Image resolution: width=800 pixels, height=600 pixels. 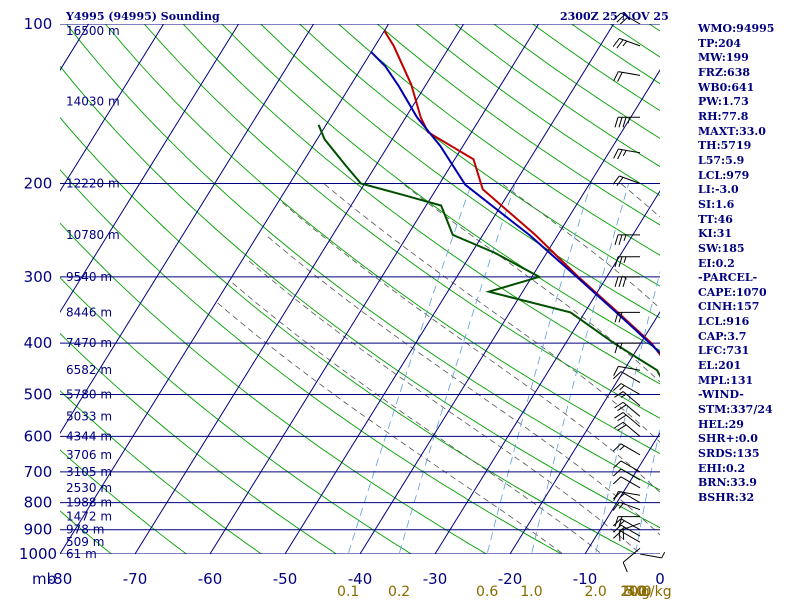 What do you see at coordinates (716, 263) in the screenshot?
I see `index-row: EI:0.2` at bounding box center [716, 263].